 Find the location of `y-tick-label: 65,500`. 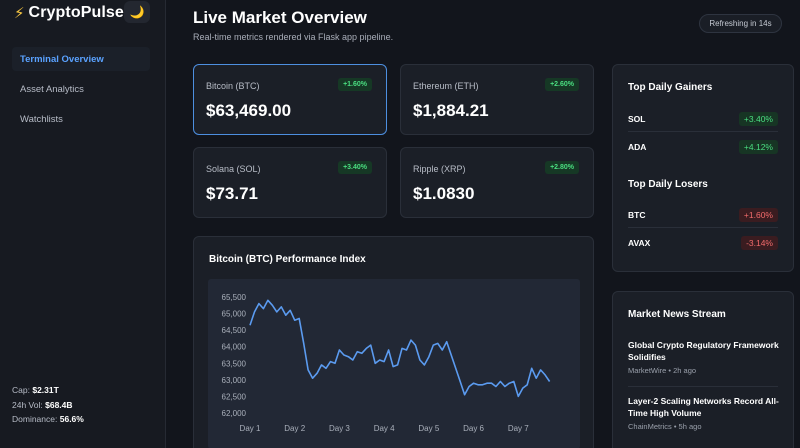

y-tick-label: 65,500 is located at coordinates (234, 297).